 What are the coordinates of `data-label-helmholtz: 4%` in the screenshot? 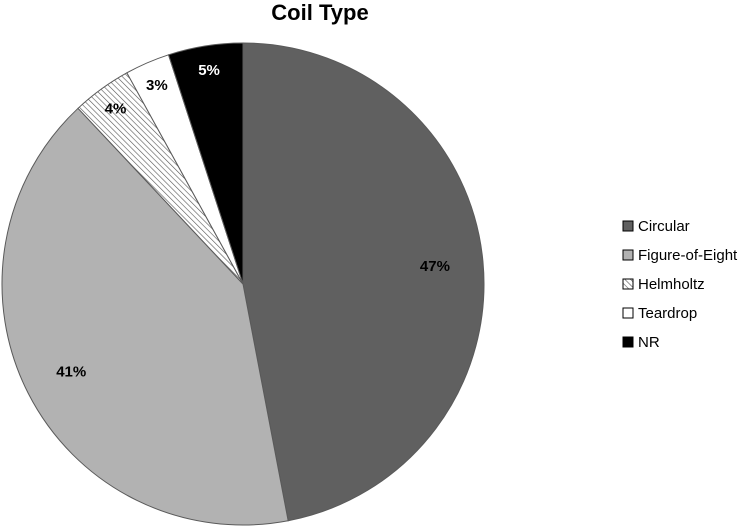 It's located at (116, 109).